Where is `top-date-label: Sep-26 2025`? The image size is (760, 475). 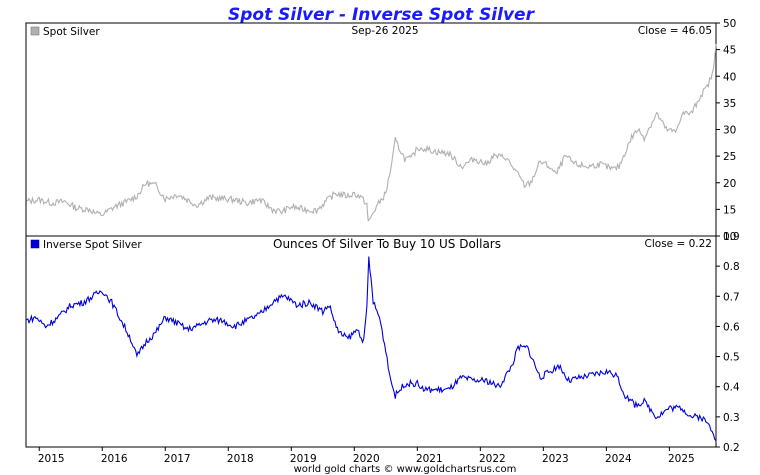 top-date-label: Sep-26 2025 is located at coordinates (385, 31).